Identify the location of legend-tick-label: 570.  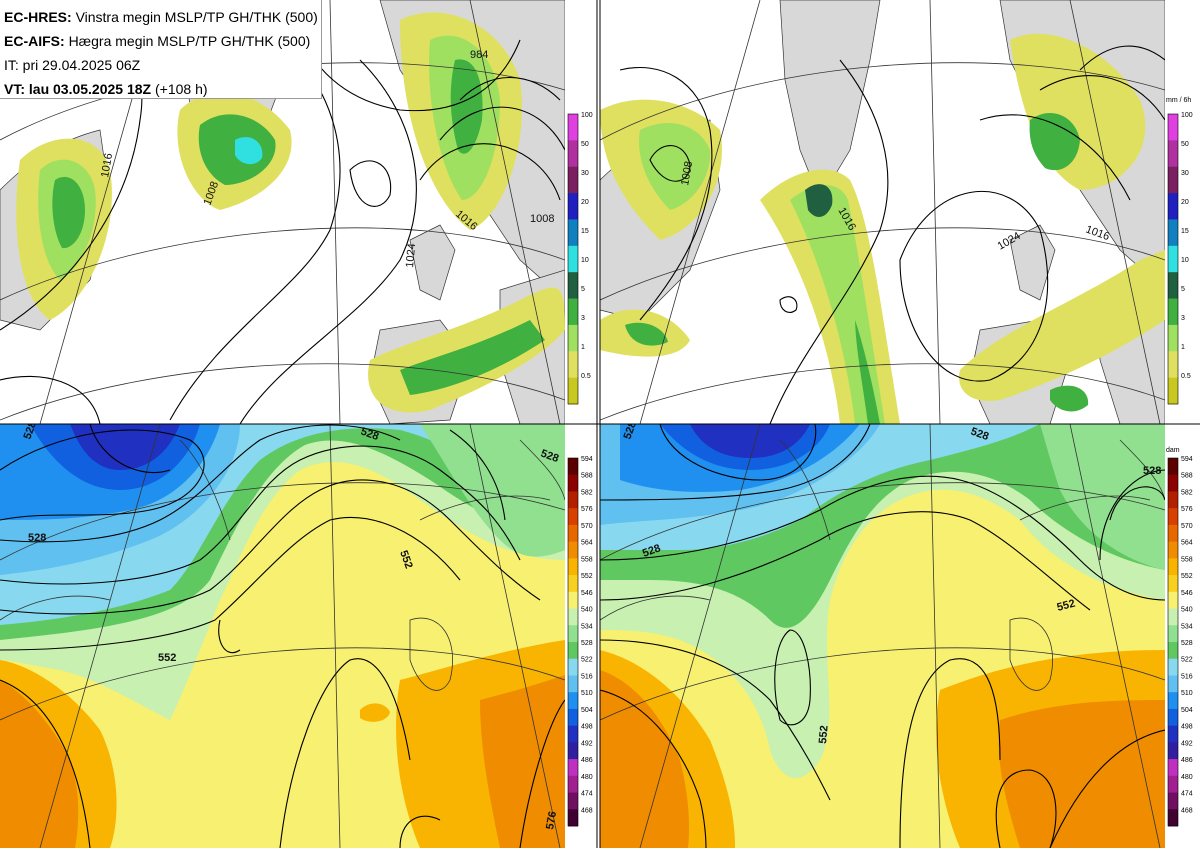
(587, 526).